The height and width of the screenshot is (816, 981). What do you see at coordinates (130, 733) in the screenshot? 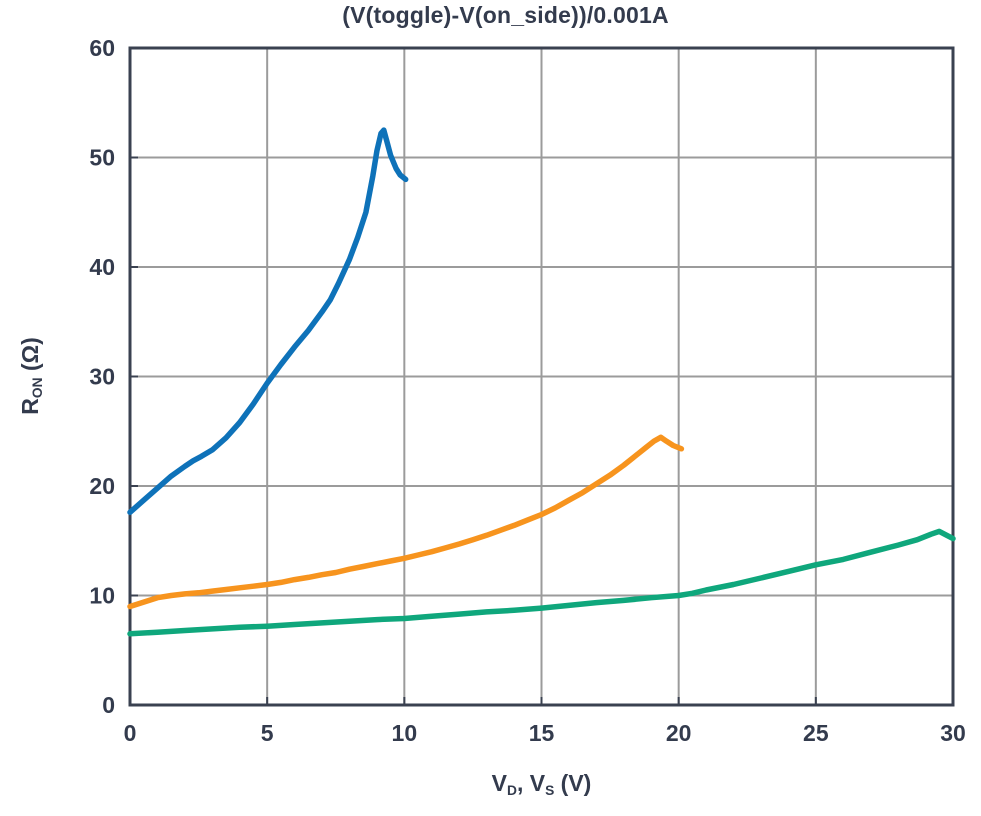
I see `x-tick-label: 0` at bounding box center [130, 733].